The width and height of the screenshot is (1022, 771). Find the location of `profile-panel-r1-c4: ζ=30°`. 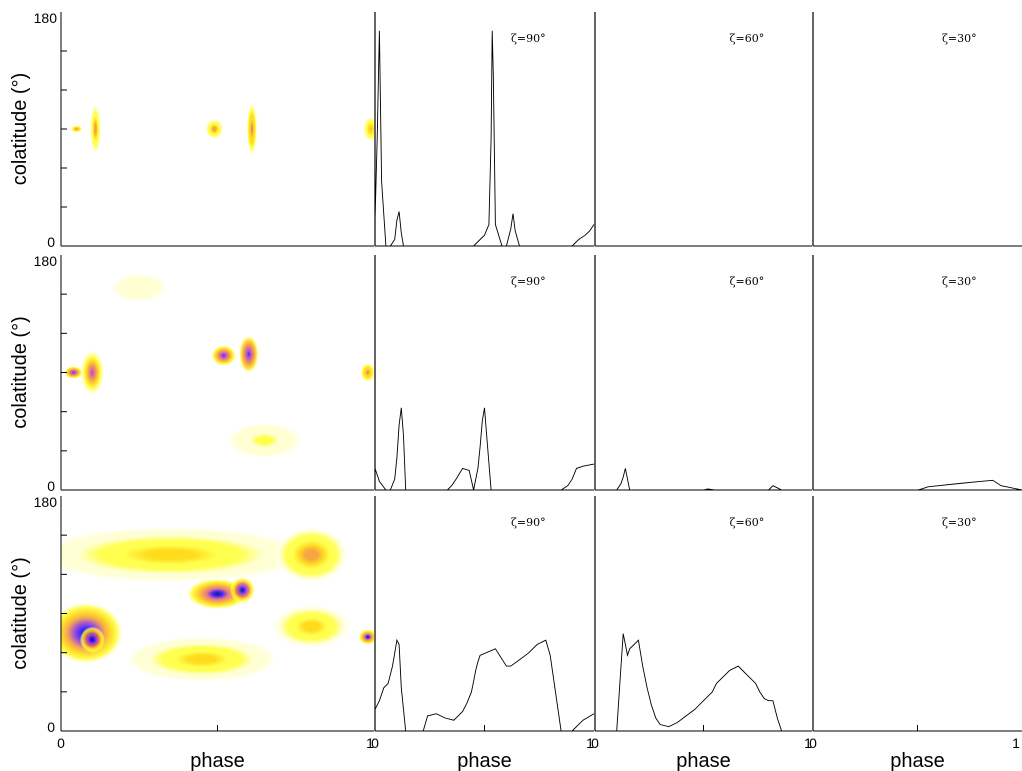

profile-panel-r1-c4: ζ=30° is located at coordinates (917, 129).